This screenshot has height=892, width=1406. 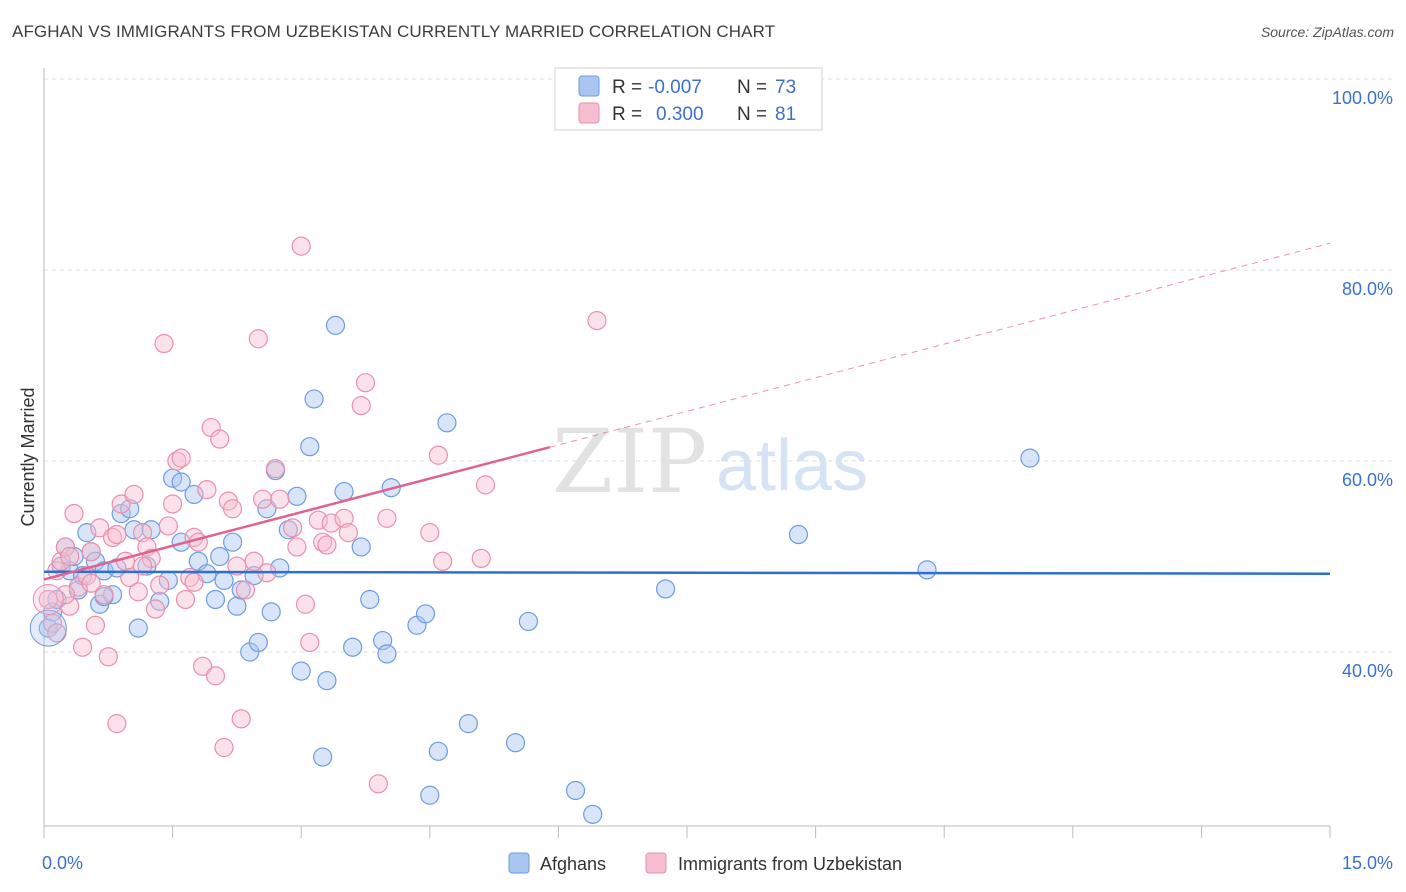 What do you see at coordinates (675, 87) in the screenshot?
I see `legend-r-value: -0.007` at bounding box center [675, 87].